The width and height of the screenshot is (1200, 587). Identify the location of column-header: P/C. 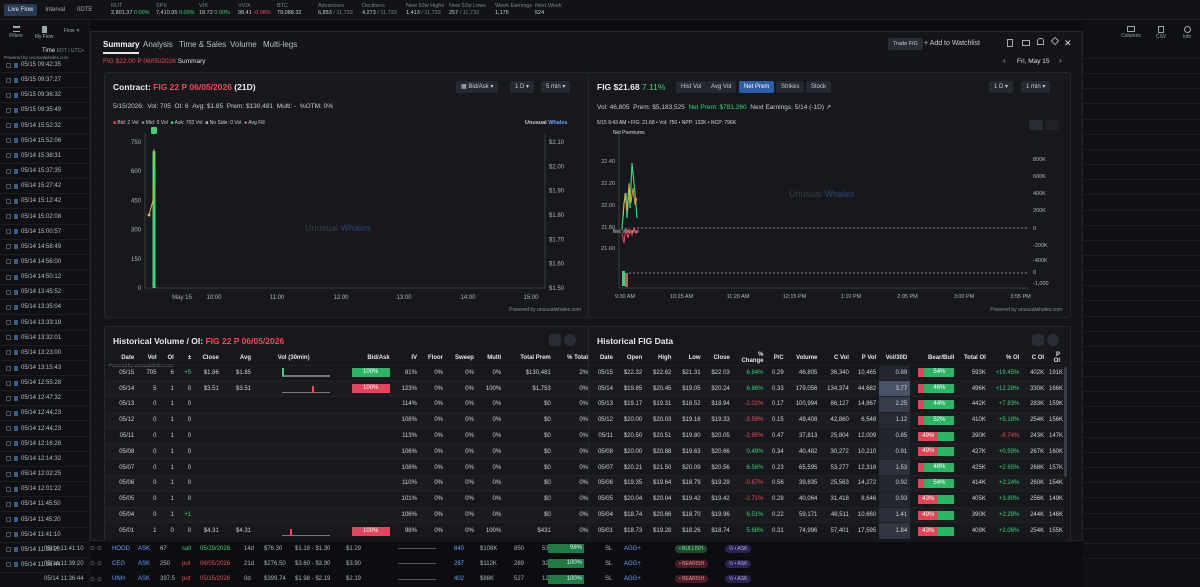
(778, 357).